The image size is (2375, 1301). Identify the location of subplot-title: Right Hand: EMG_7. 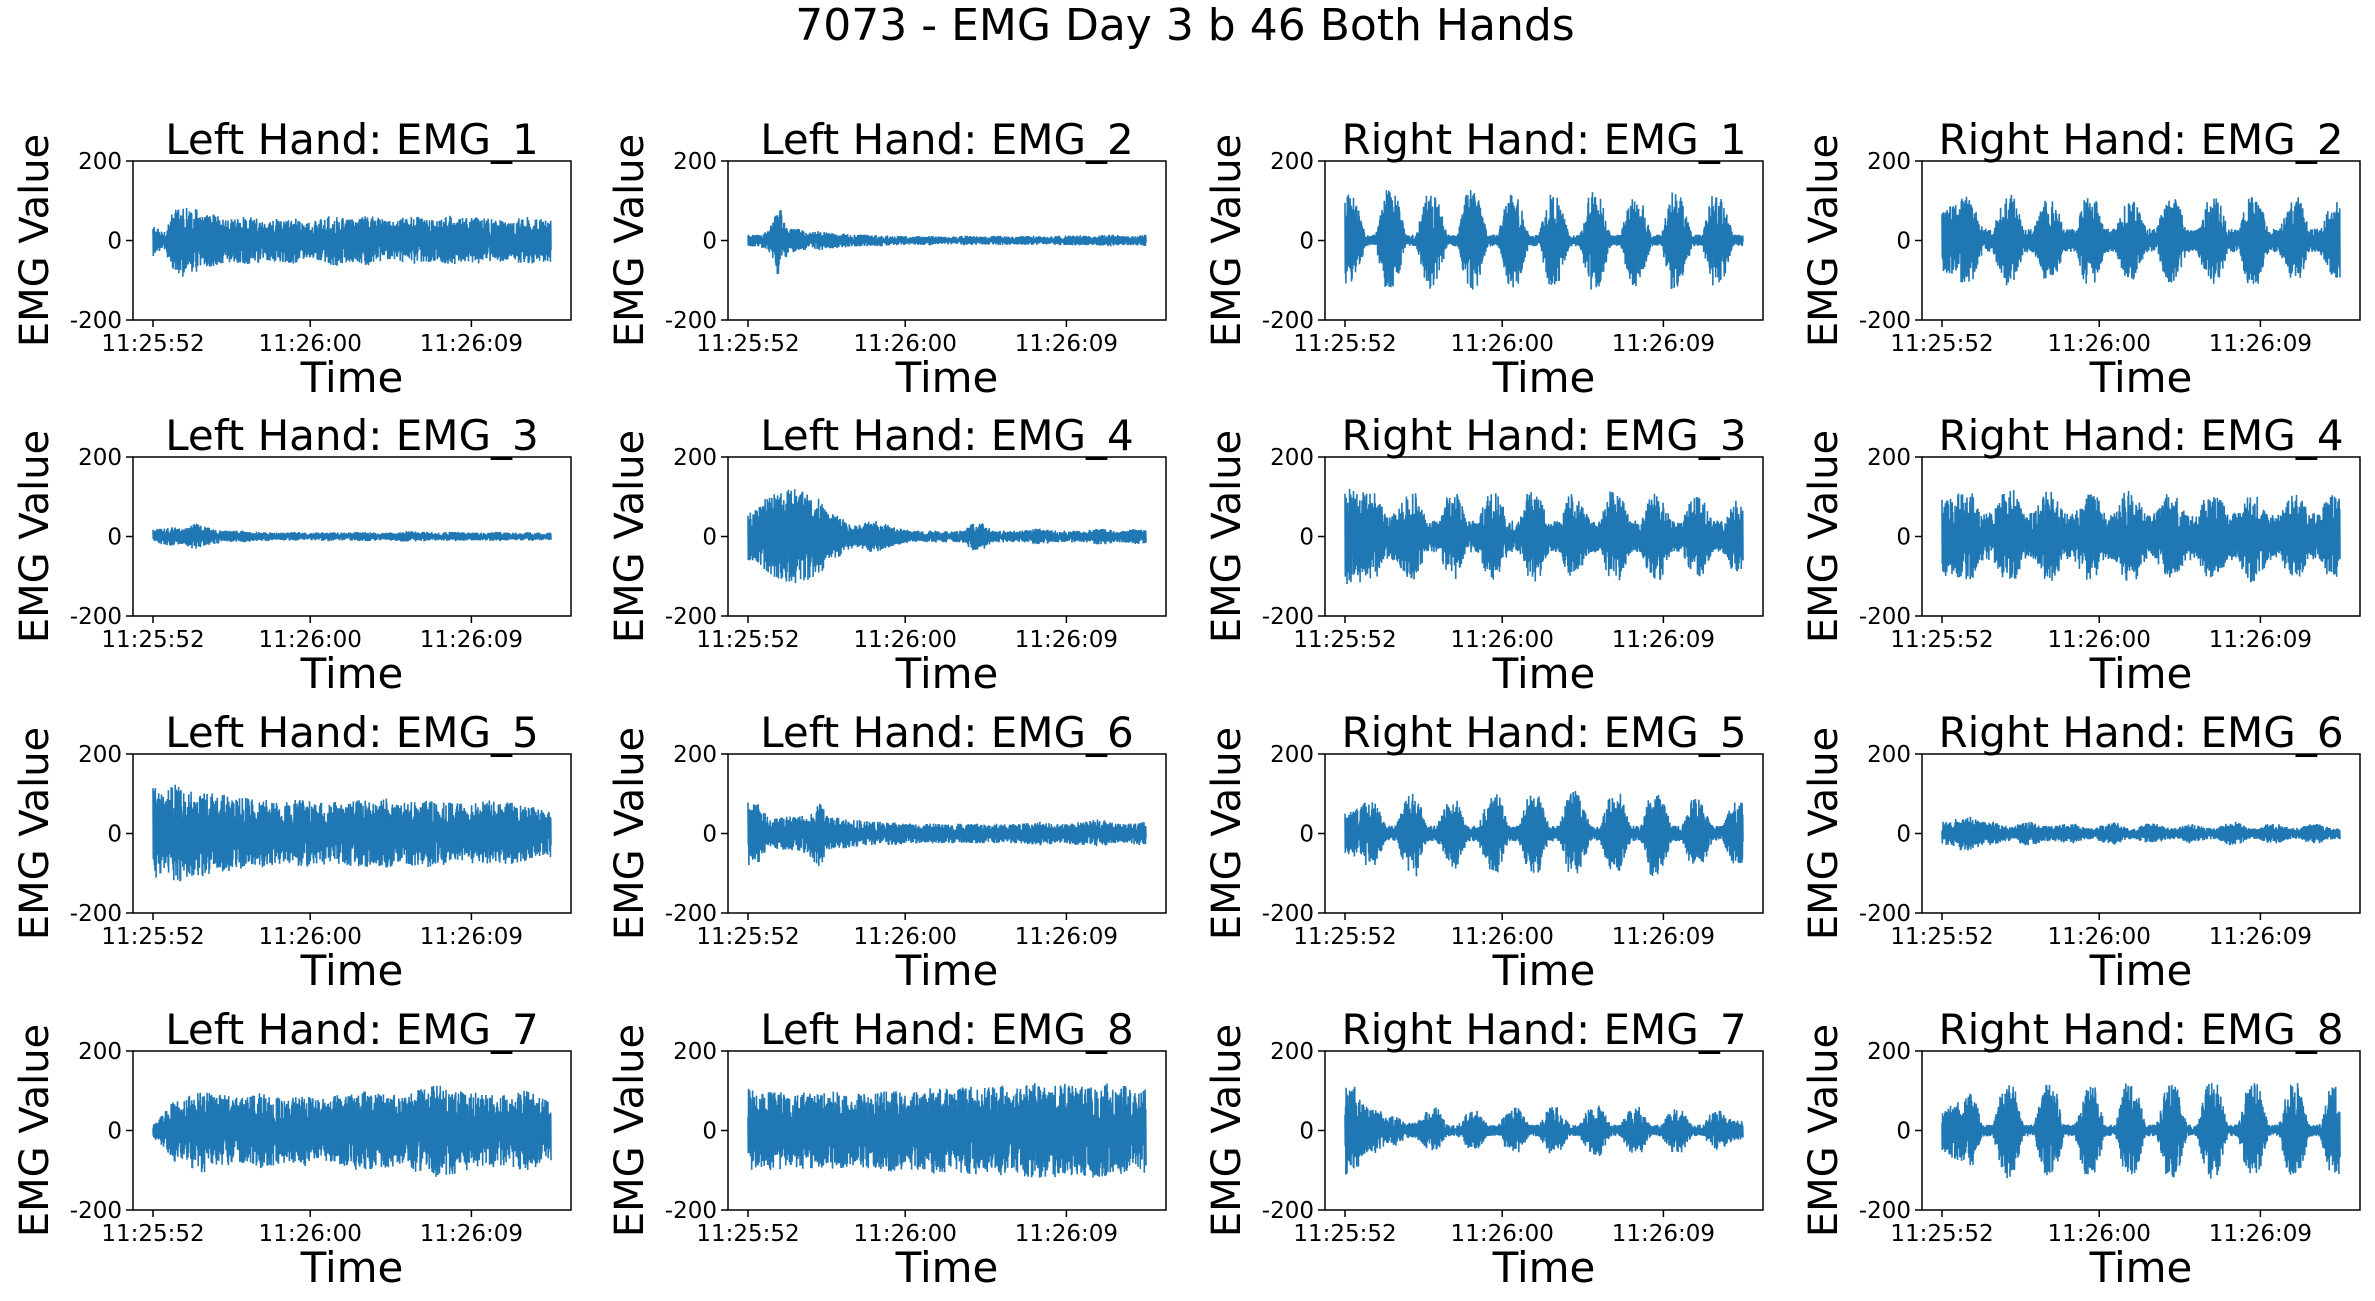
(1543, 1029).